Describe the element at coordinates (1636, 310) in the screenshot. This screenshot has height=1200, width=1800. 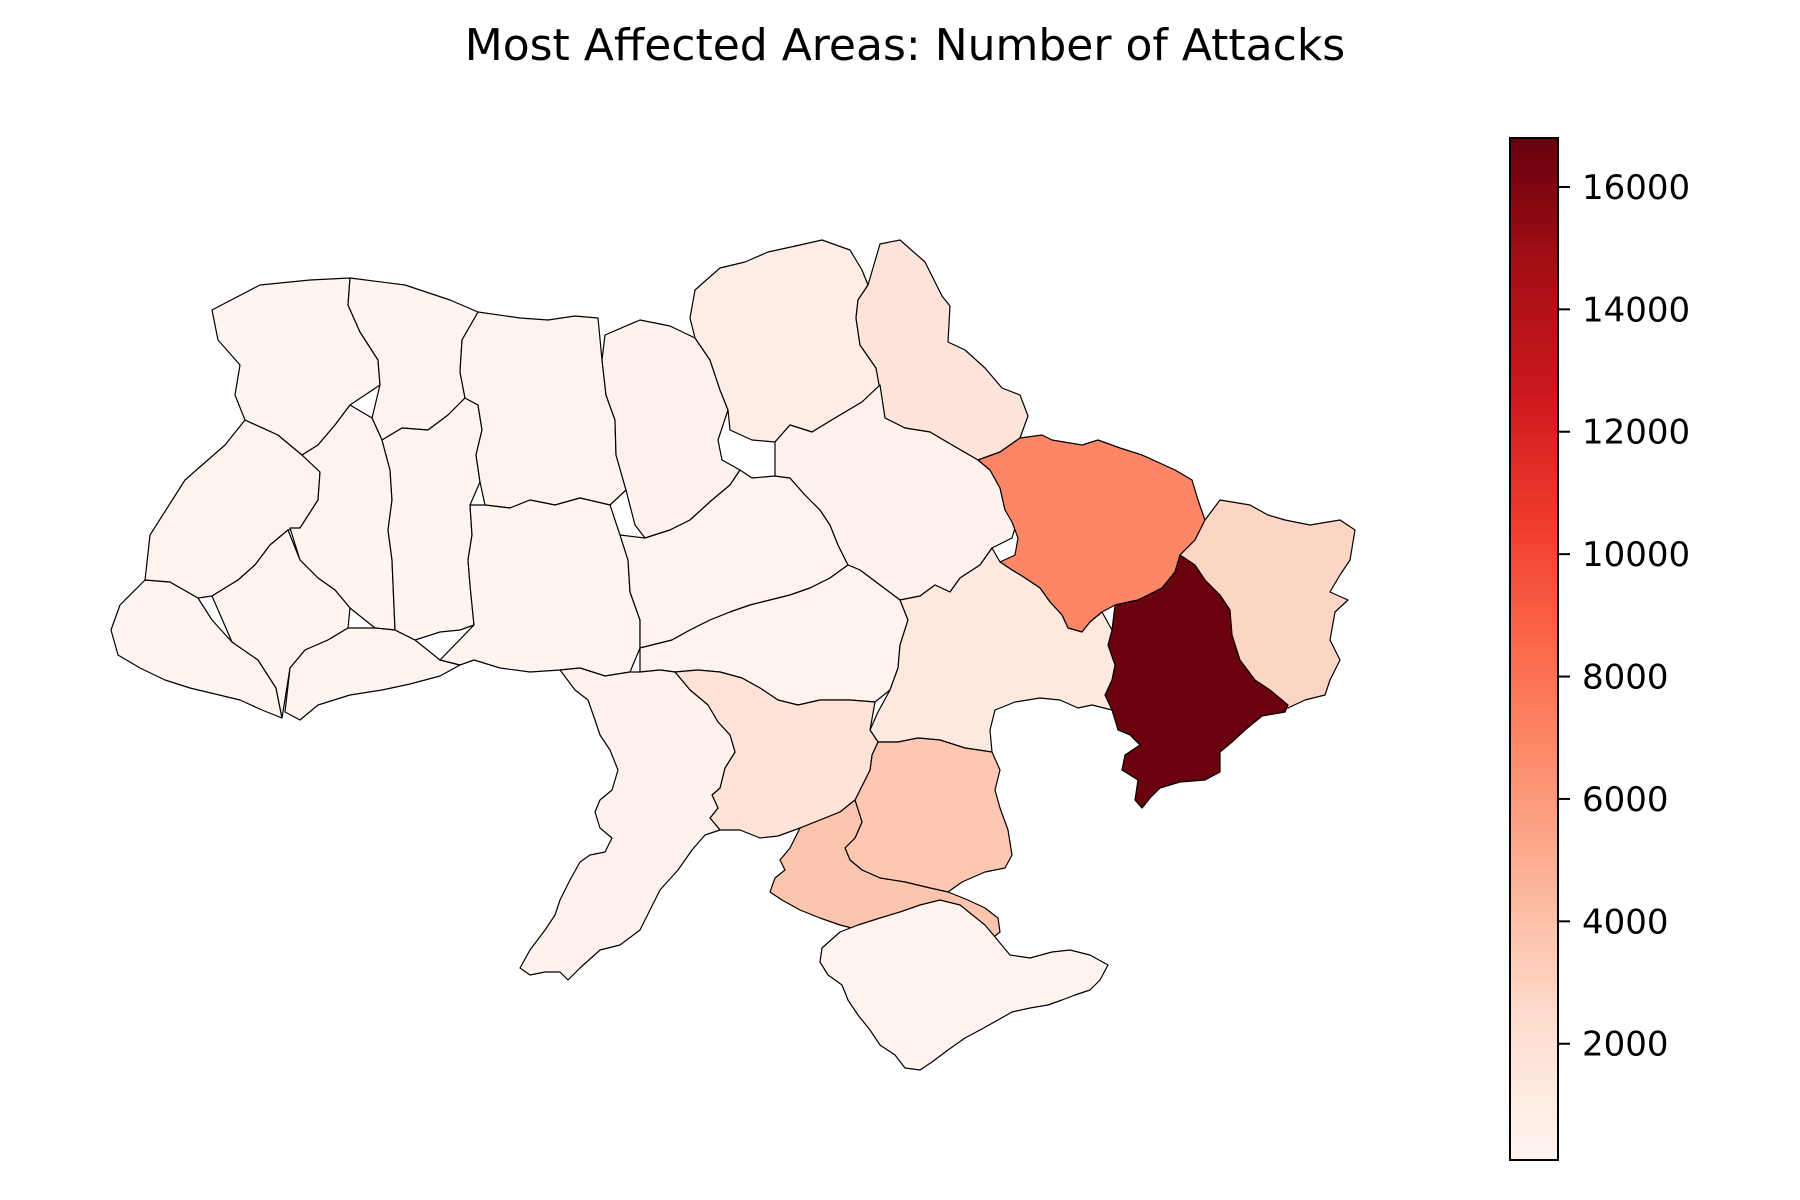
I see `colorbar-tick-label: 14000` at that location.